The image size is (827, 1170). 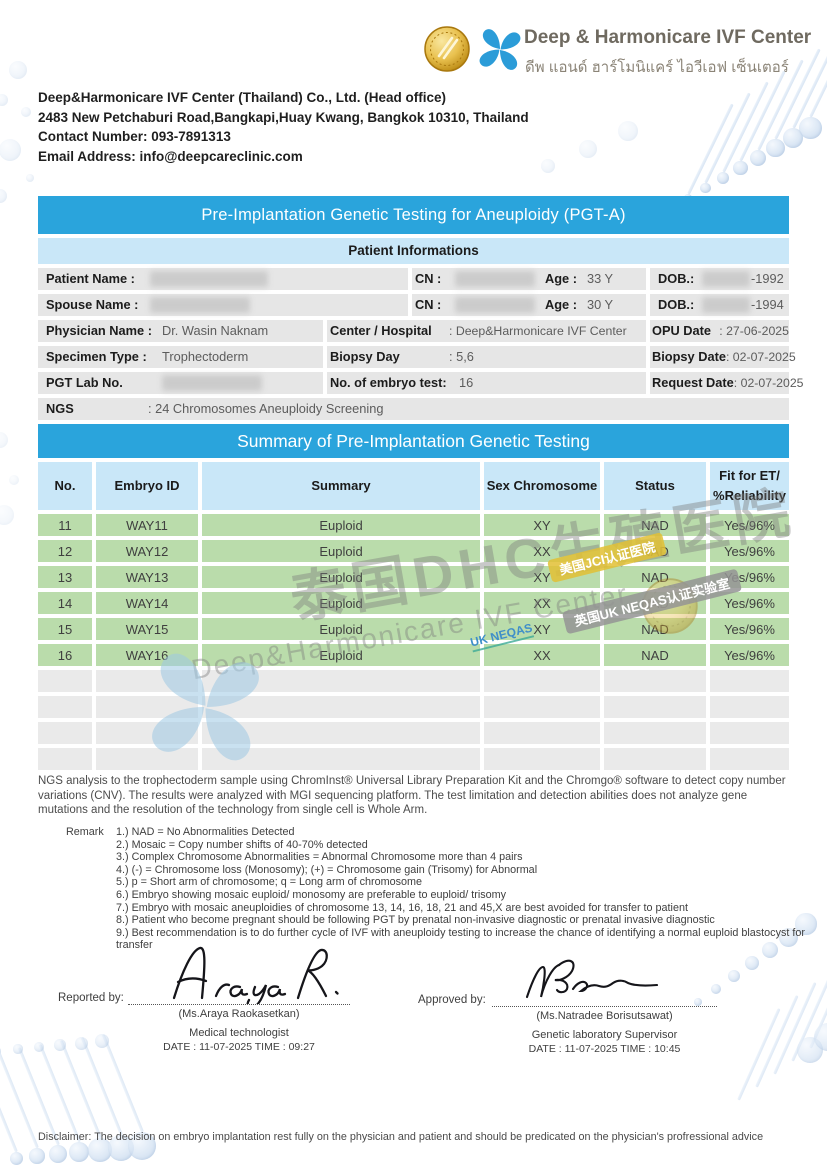 What do you see at coordinates (655, 486) in the screenshot?
I see `col-header-status: Status` at bounding box center [655, 486].